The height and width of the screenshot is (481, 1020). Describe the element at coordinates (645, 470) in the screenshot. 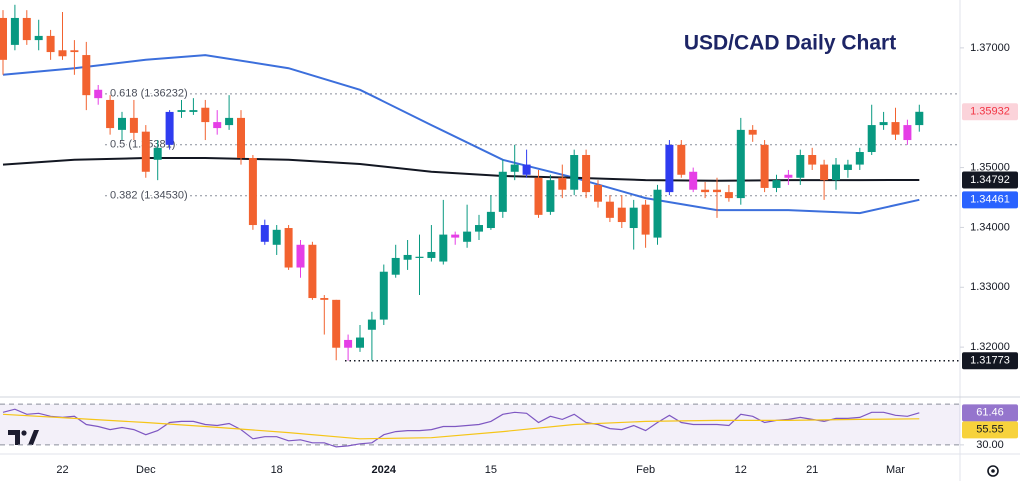

I see `x-tick-label: Feb` at that location.